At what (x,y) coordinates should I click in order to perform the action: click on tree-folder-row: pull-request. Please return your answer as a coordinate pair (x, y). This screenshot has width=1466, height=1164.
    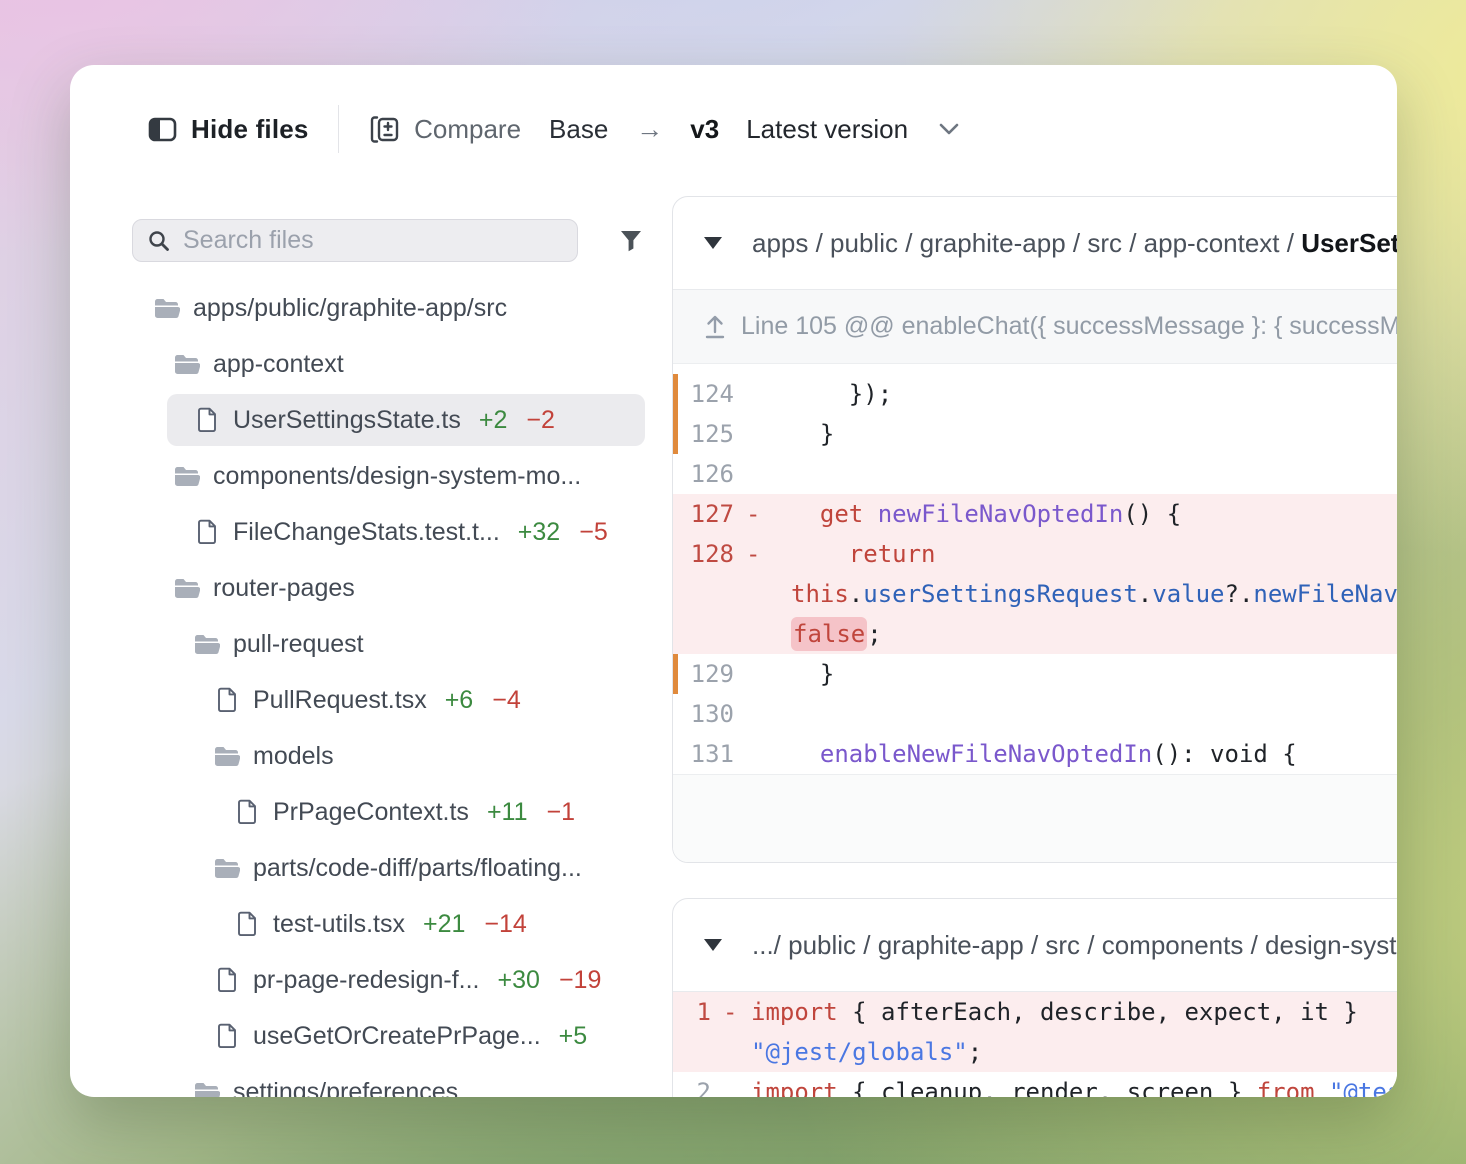
    Looking at the image, I should click on (365, 644).